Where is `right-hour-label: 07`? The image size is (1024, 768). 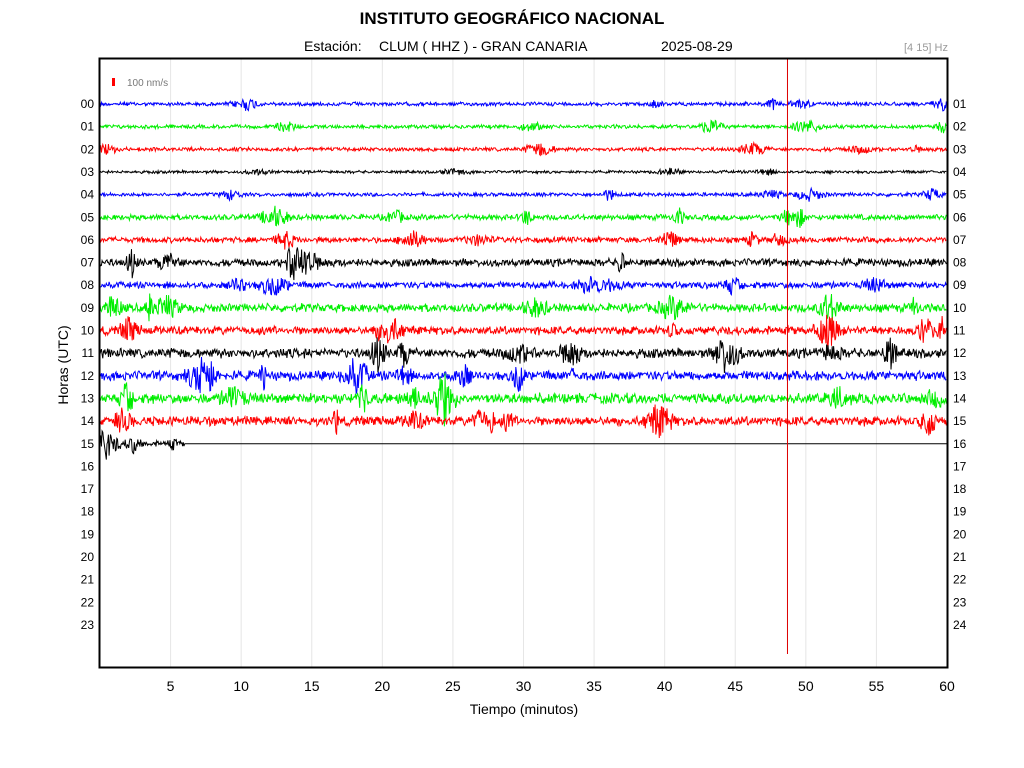 right-hour-label: 07 is located at coordinates (960, 240).